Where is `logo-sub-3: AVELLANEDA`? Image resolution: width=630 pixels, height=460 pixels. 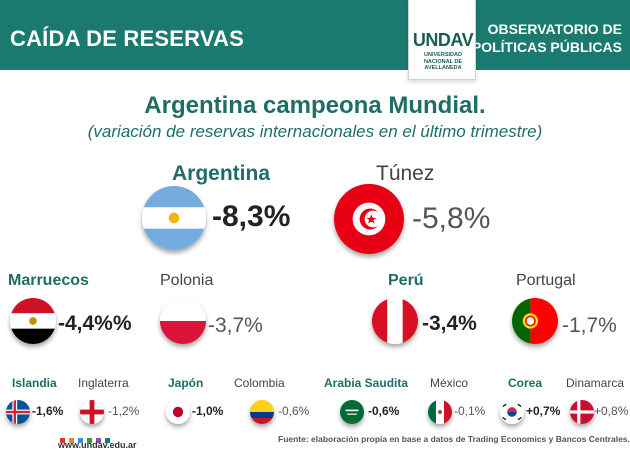
logo-sub-3: AVELLANEDA is located at coordinates (443, 68).